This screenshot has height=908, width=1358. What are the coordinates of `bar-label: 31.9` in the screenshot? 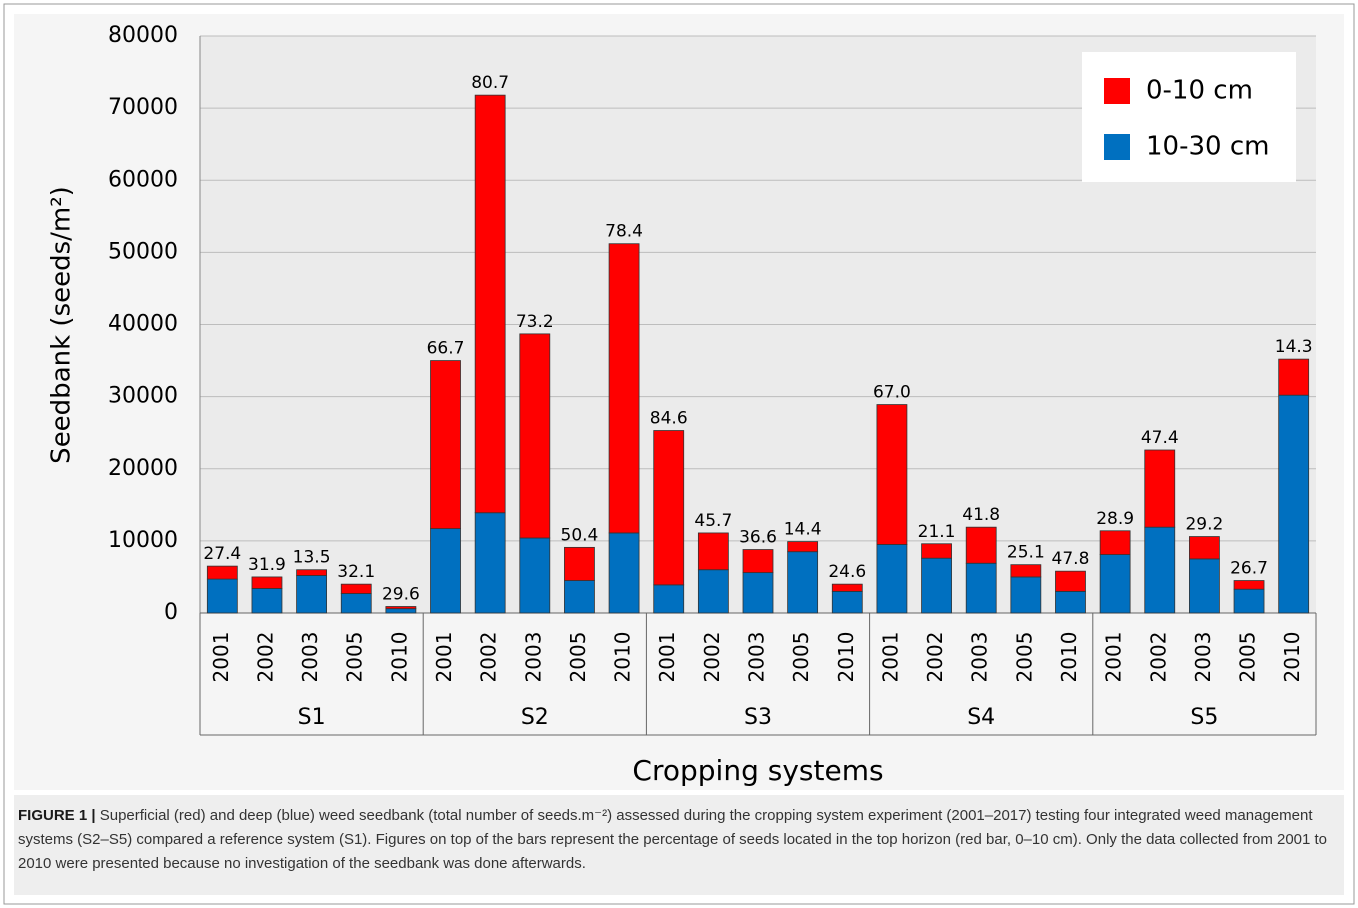 It's located at (267, 565).